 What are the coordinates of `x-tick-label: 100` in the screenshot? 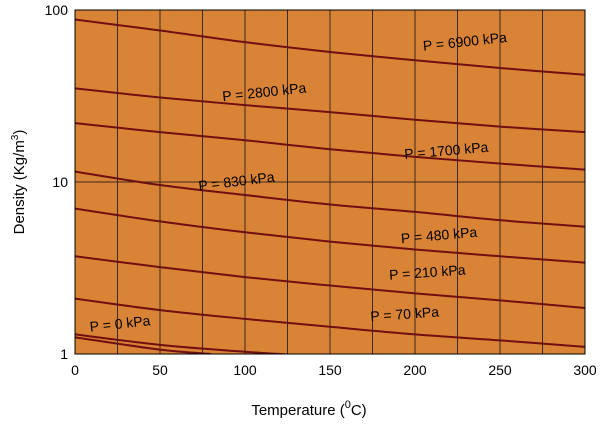 It's located at (245, 370).